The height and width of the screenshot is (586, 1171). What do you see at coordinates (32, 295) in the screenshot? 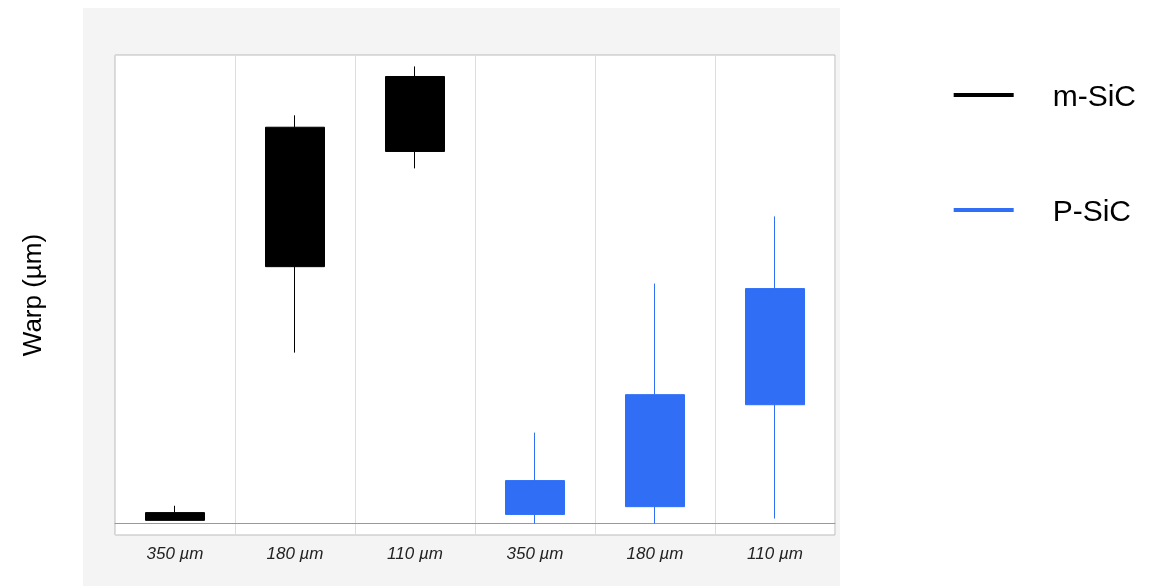
I see `y-axis-title: Warp (µm)` at bounding box center [32, 295].